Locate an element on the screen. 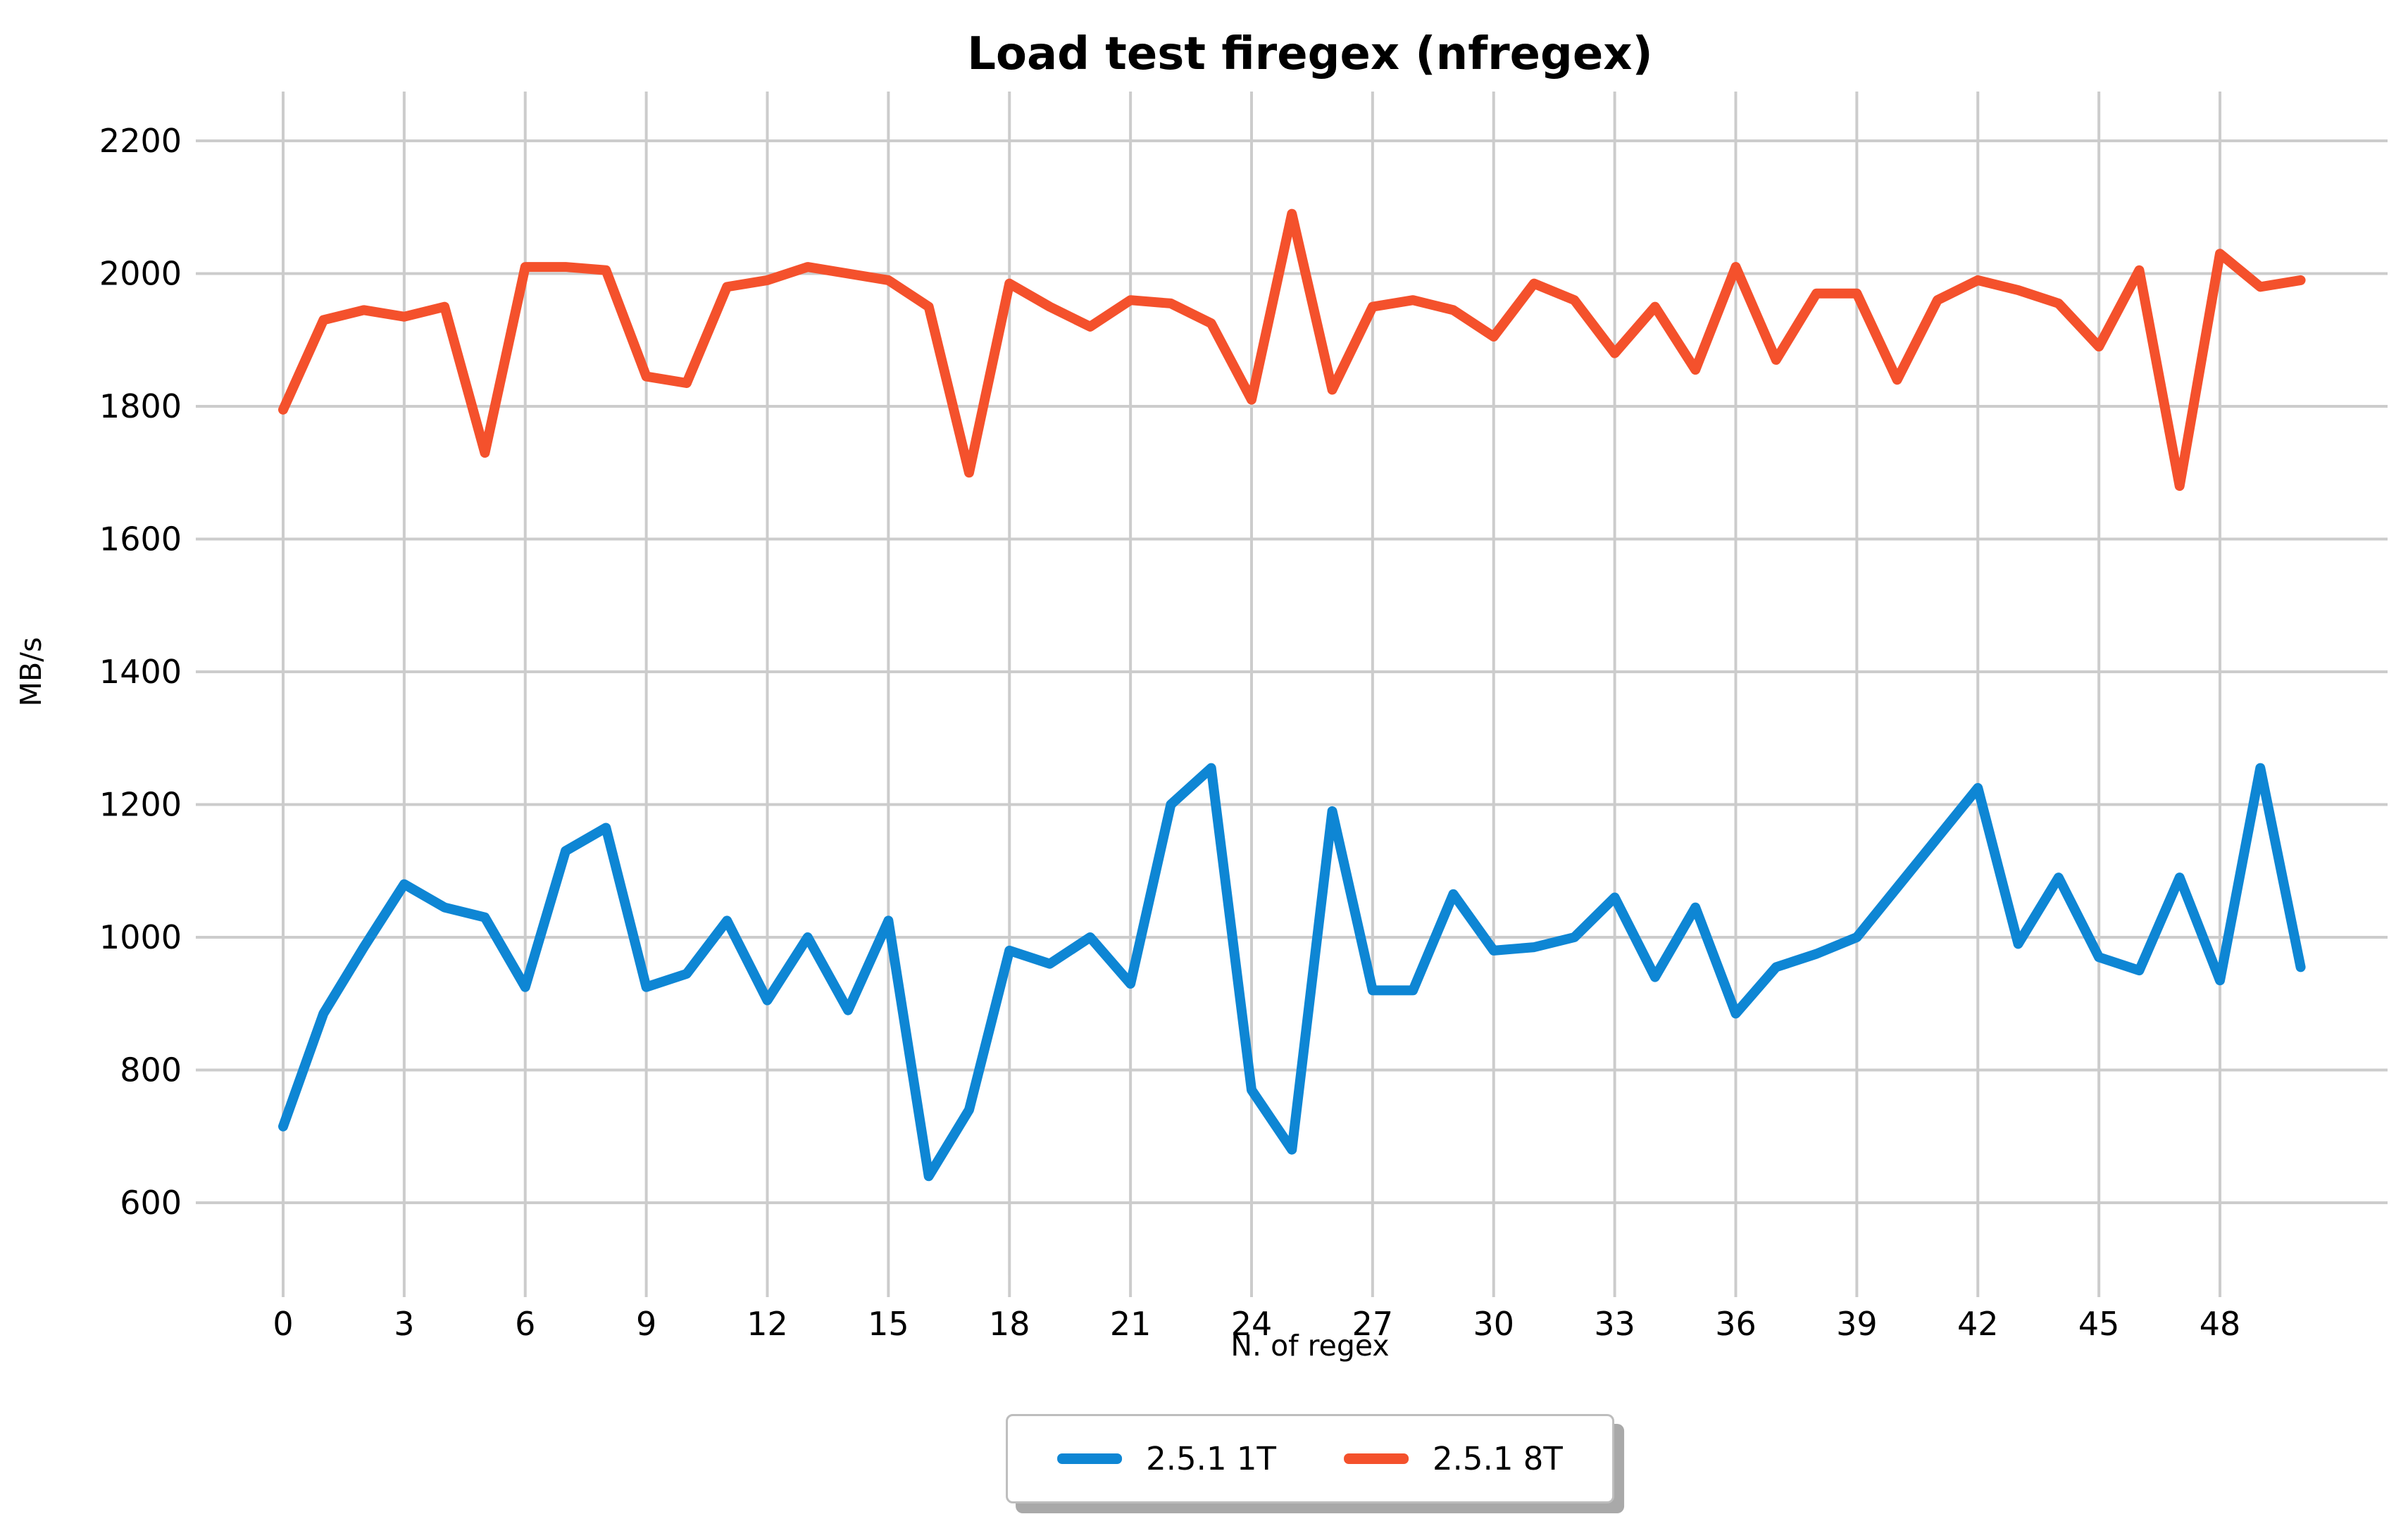  legend-label-0: 2.5.1 1T is located at coordinates (1211, 1458).